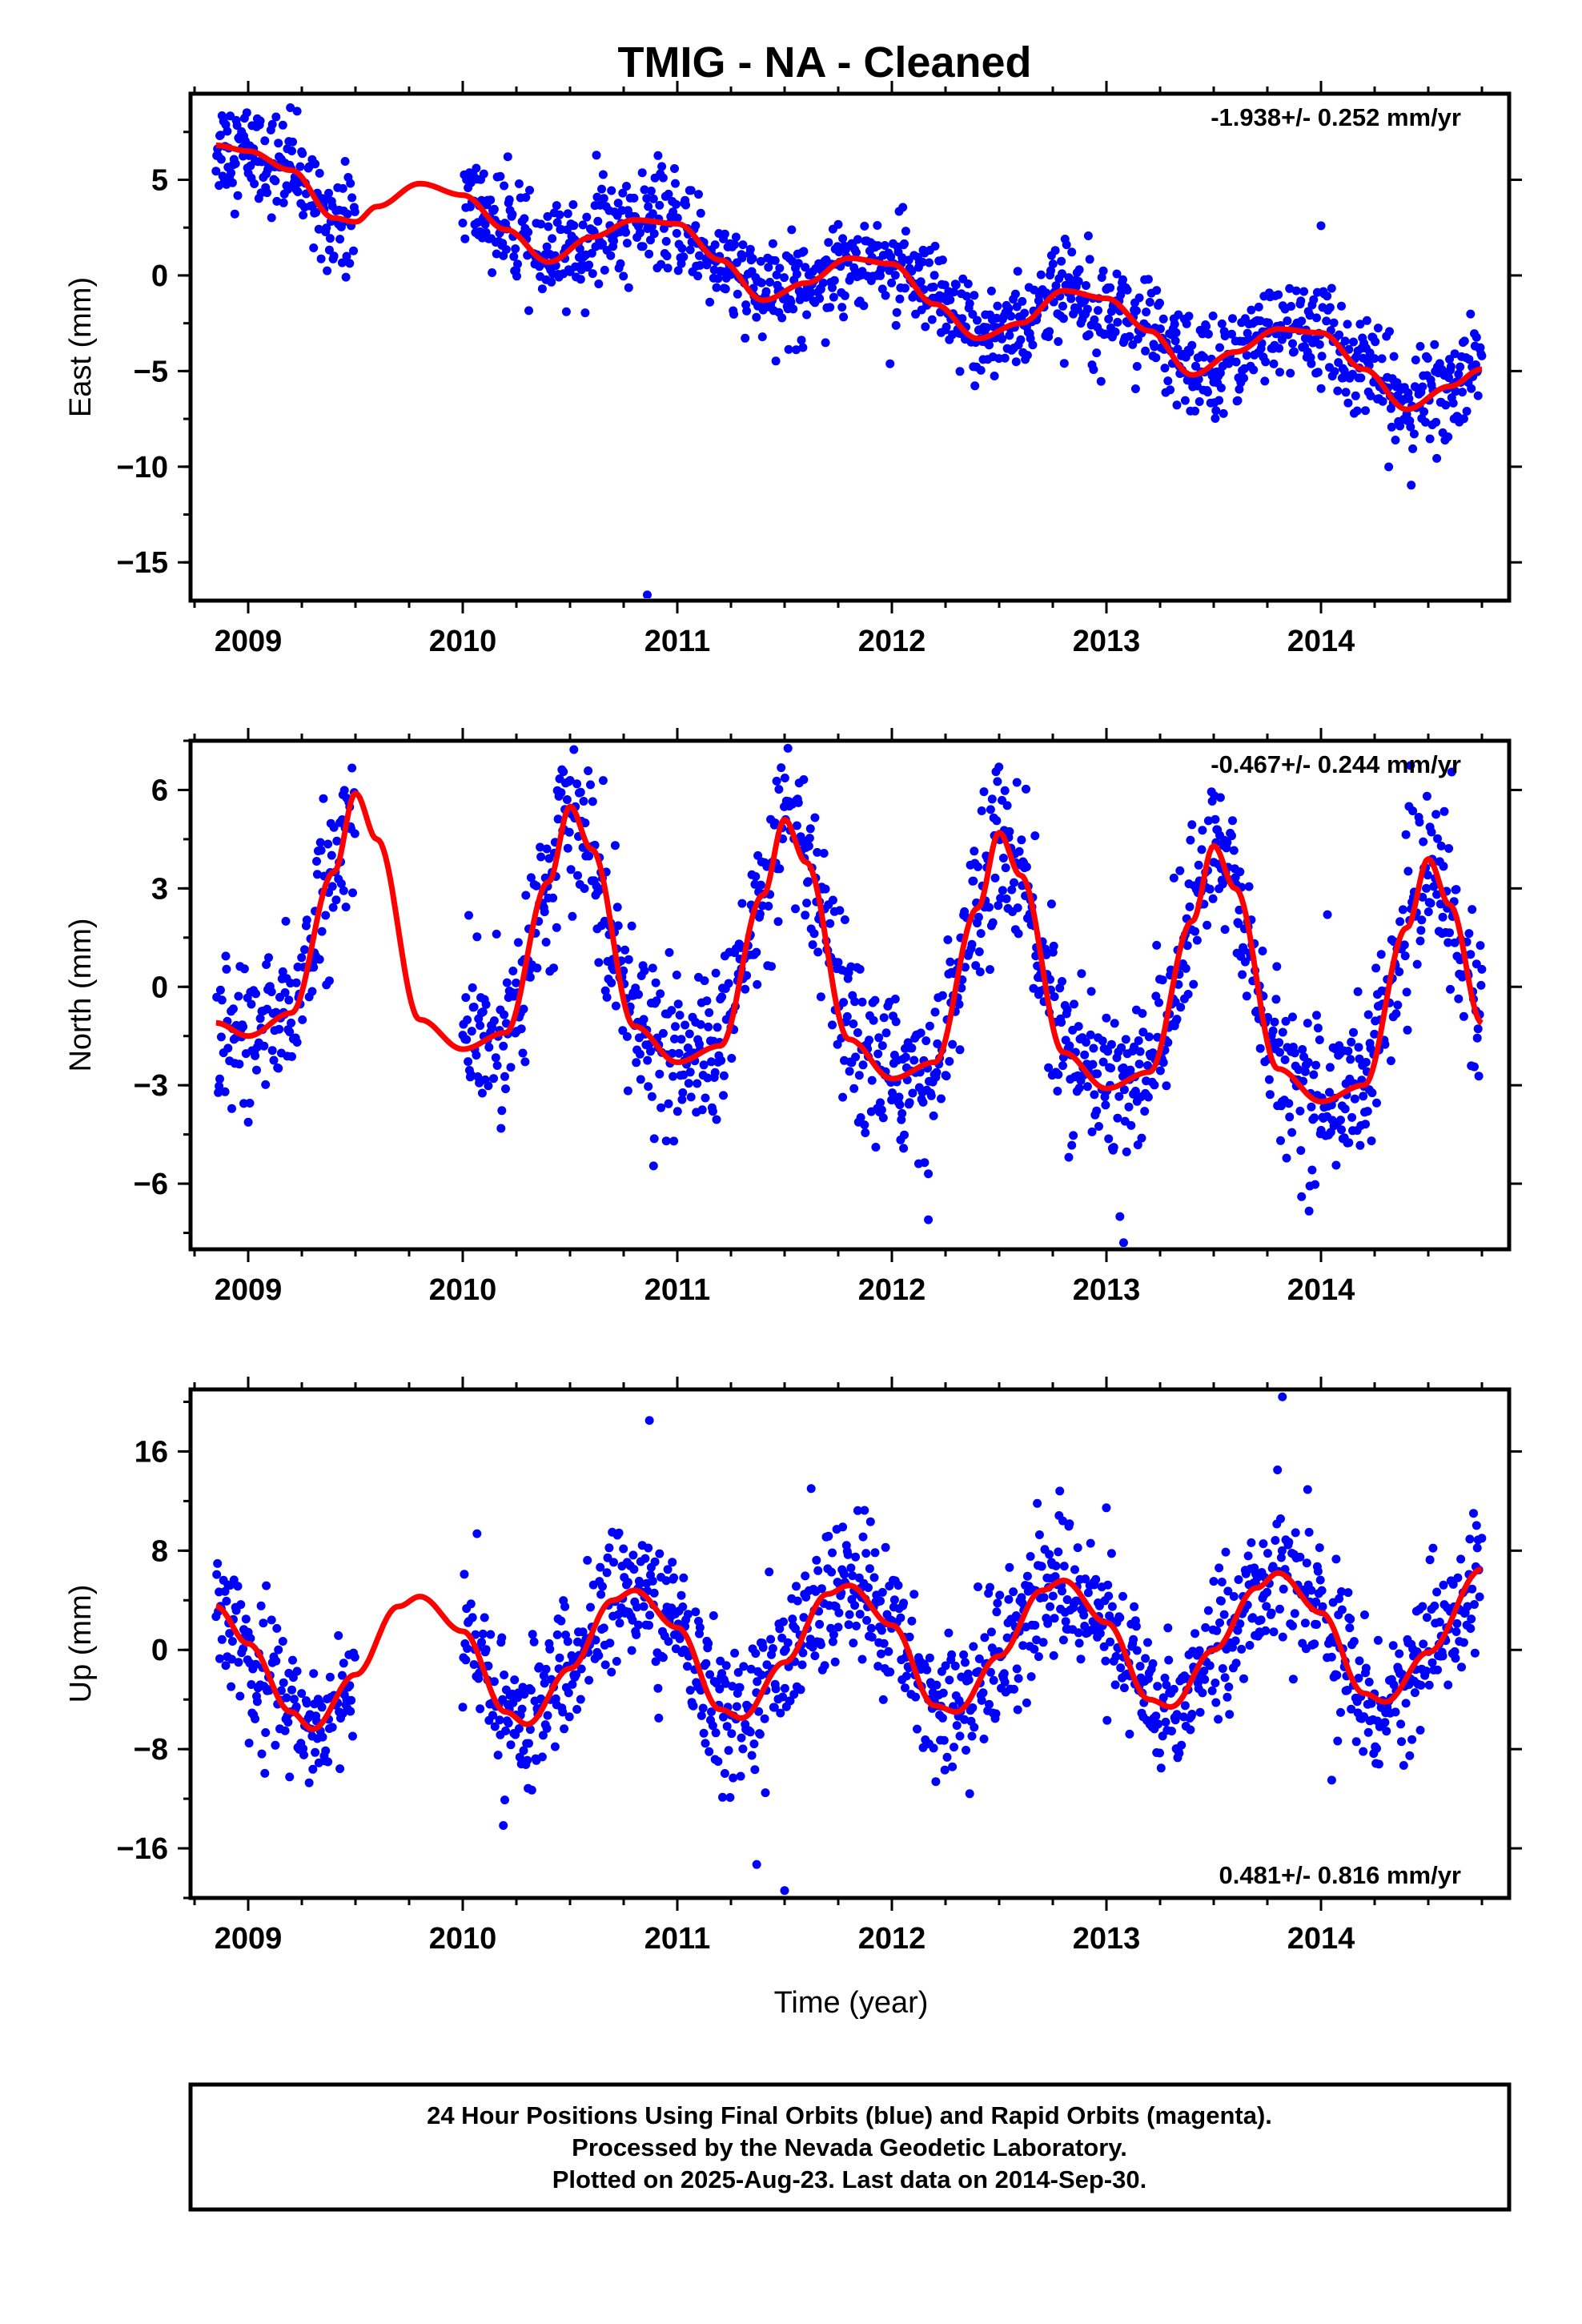 Image resolution: width=1582 pixels, height=2324 pixels. What do you see at coordinates (892, 1290) in the screenshot?
I see `x-tick-label: 2012` at bounding box center [892, 1290].